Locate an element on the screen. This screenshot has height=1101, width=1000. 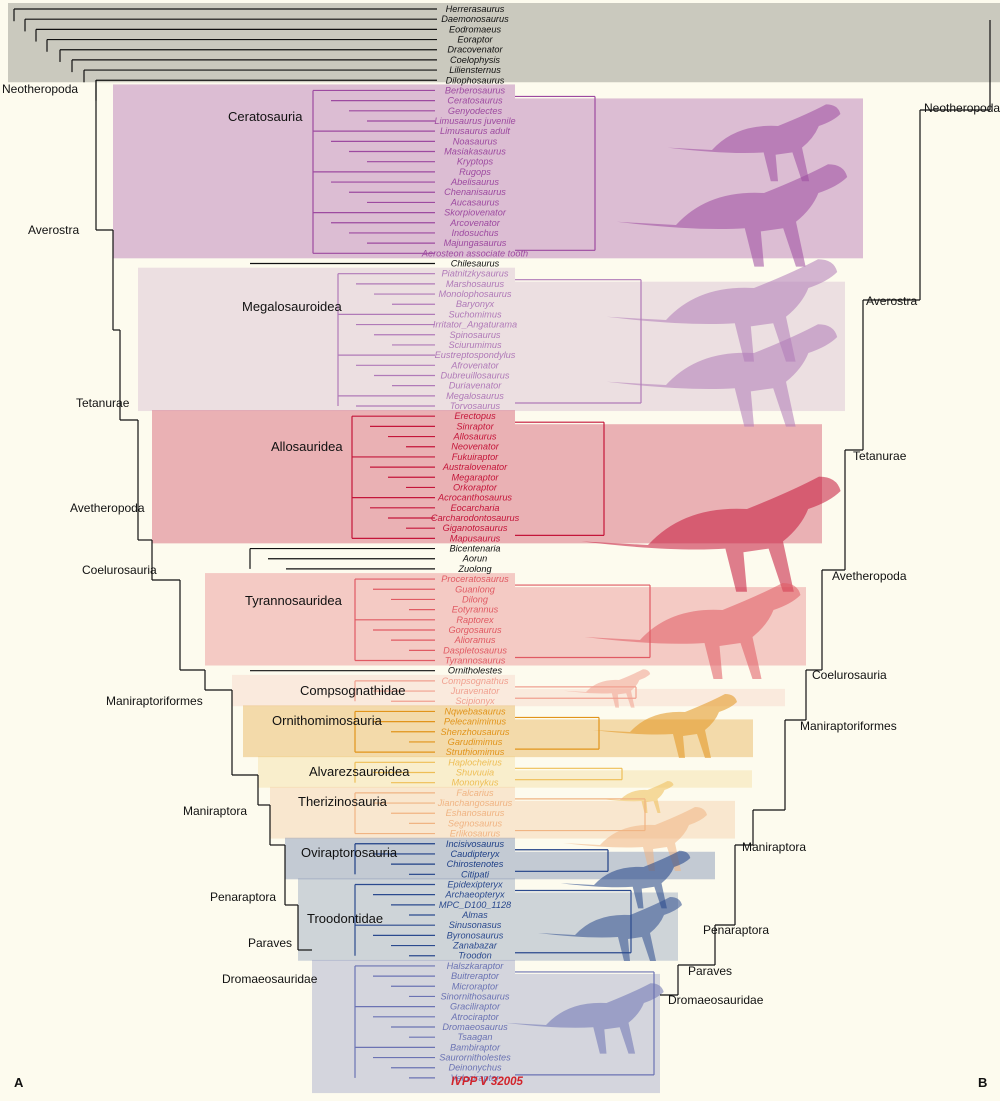
taxon-chilesaurus: Chilesaurus is located at coordinates (475, 264).